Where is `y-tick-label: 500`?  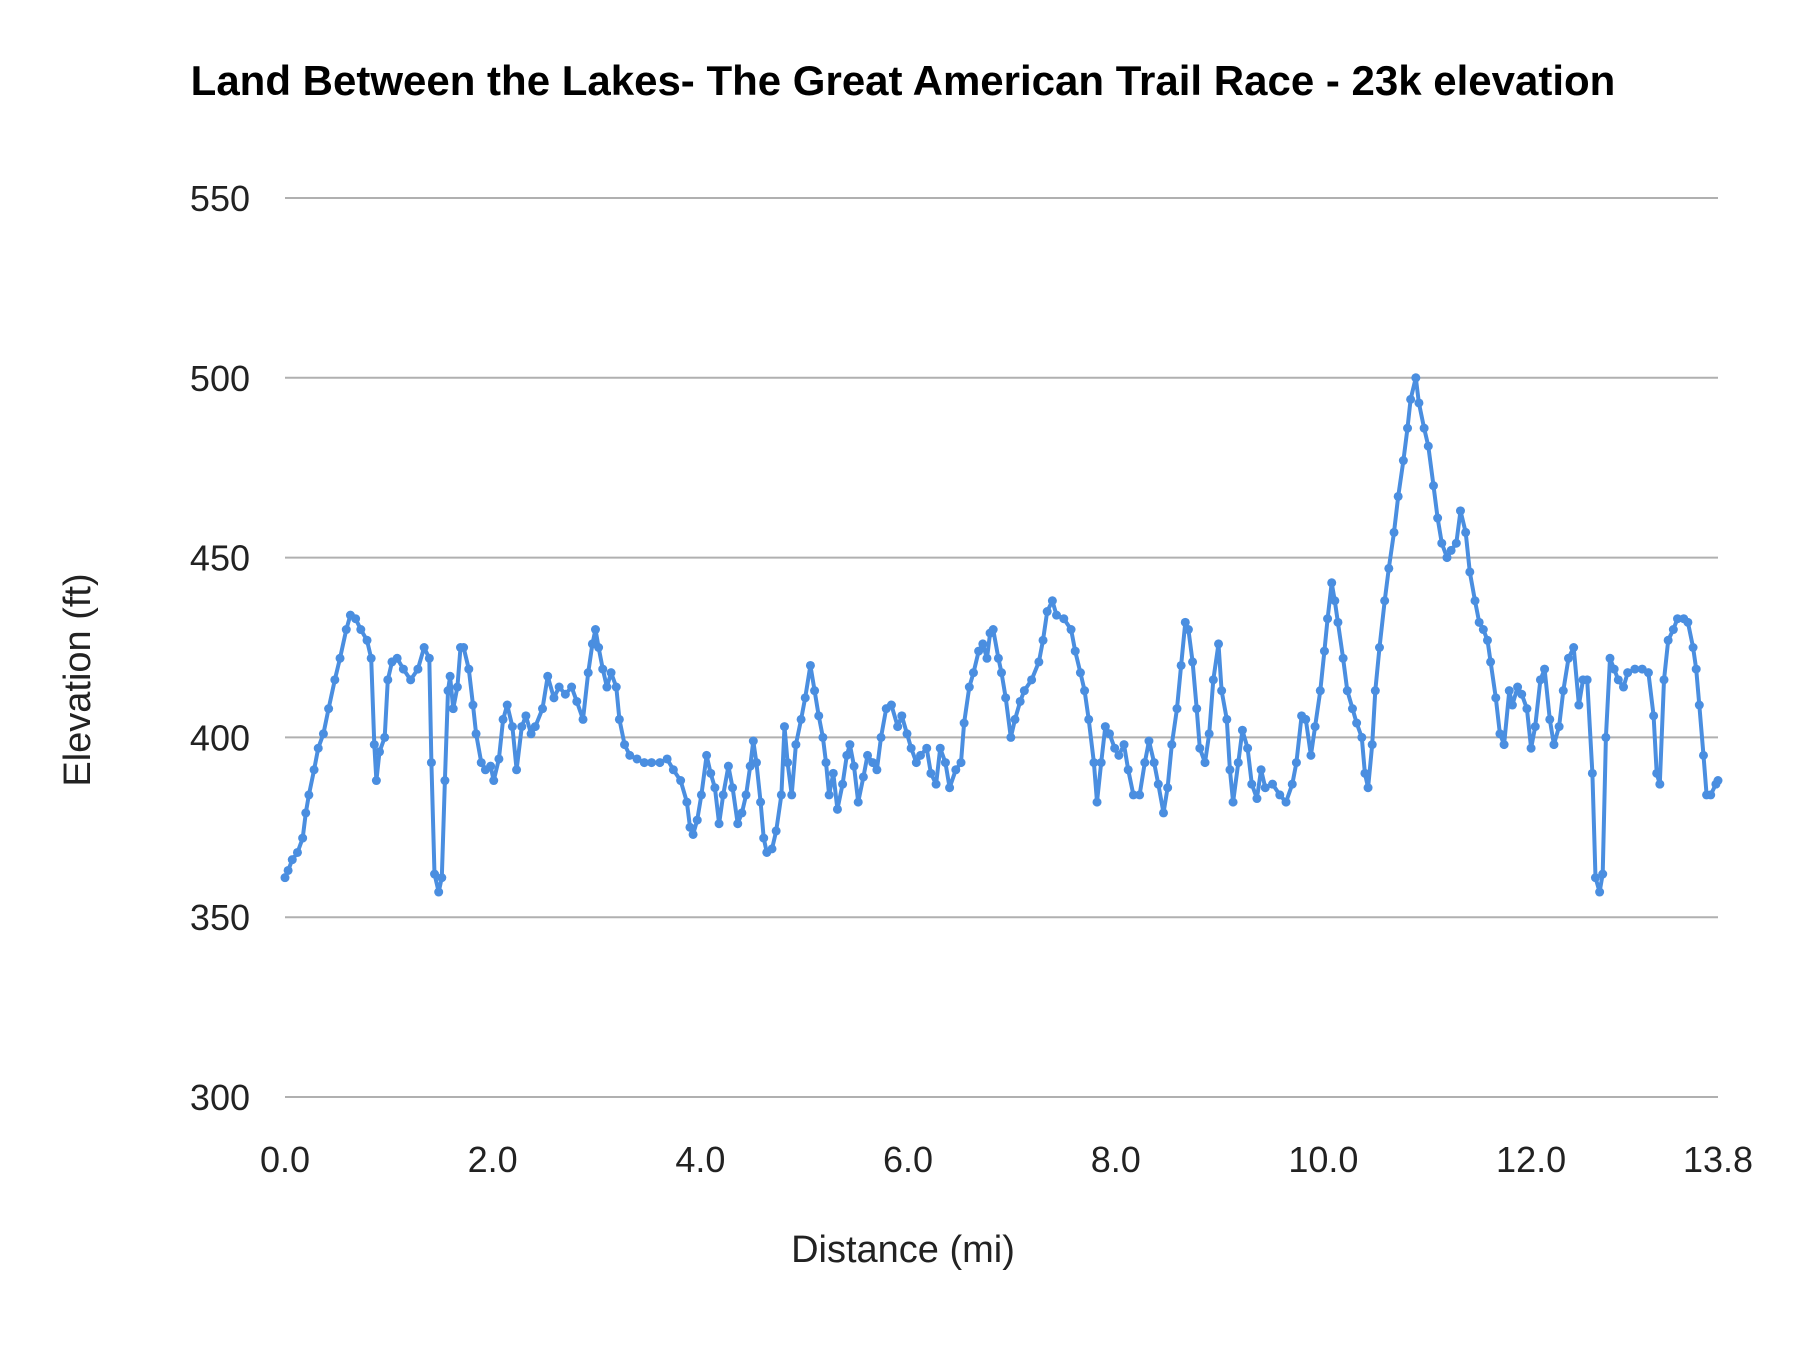
y-tick-label: 500 is located at coordinates (220, 378).